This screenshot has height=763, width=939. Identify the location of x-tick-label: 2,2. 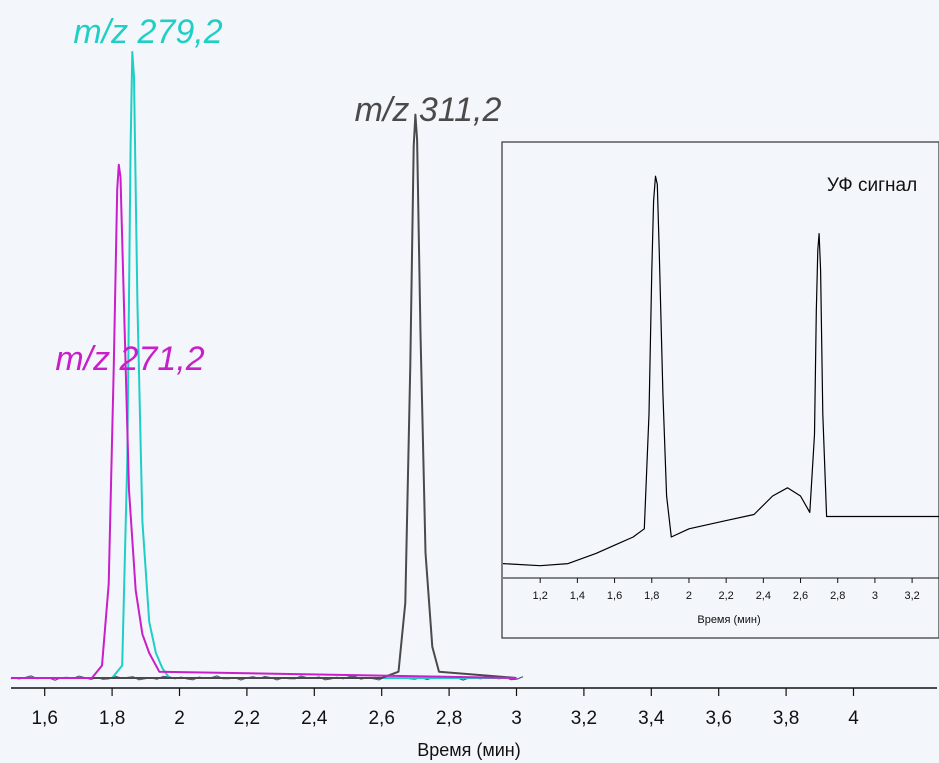
(247, 718).